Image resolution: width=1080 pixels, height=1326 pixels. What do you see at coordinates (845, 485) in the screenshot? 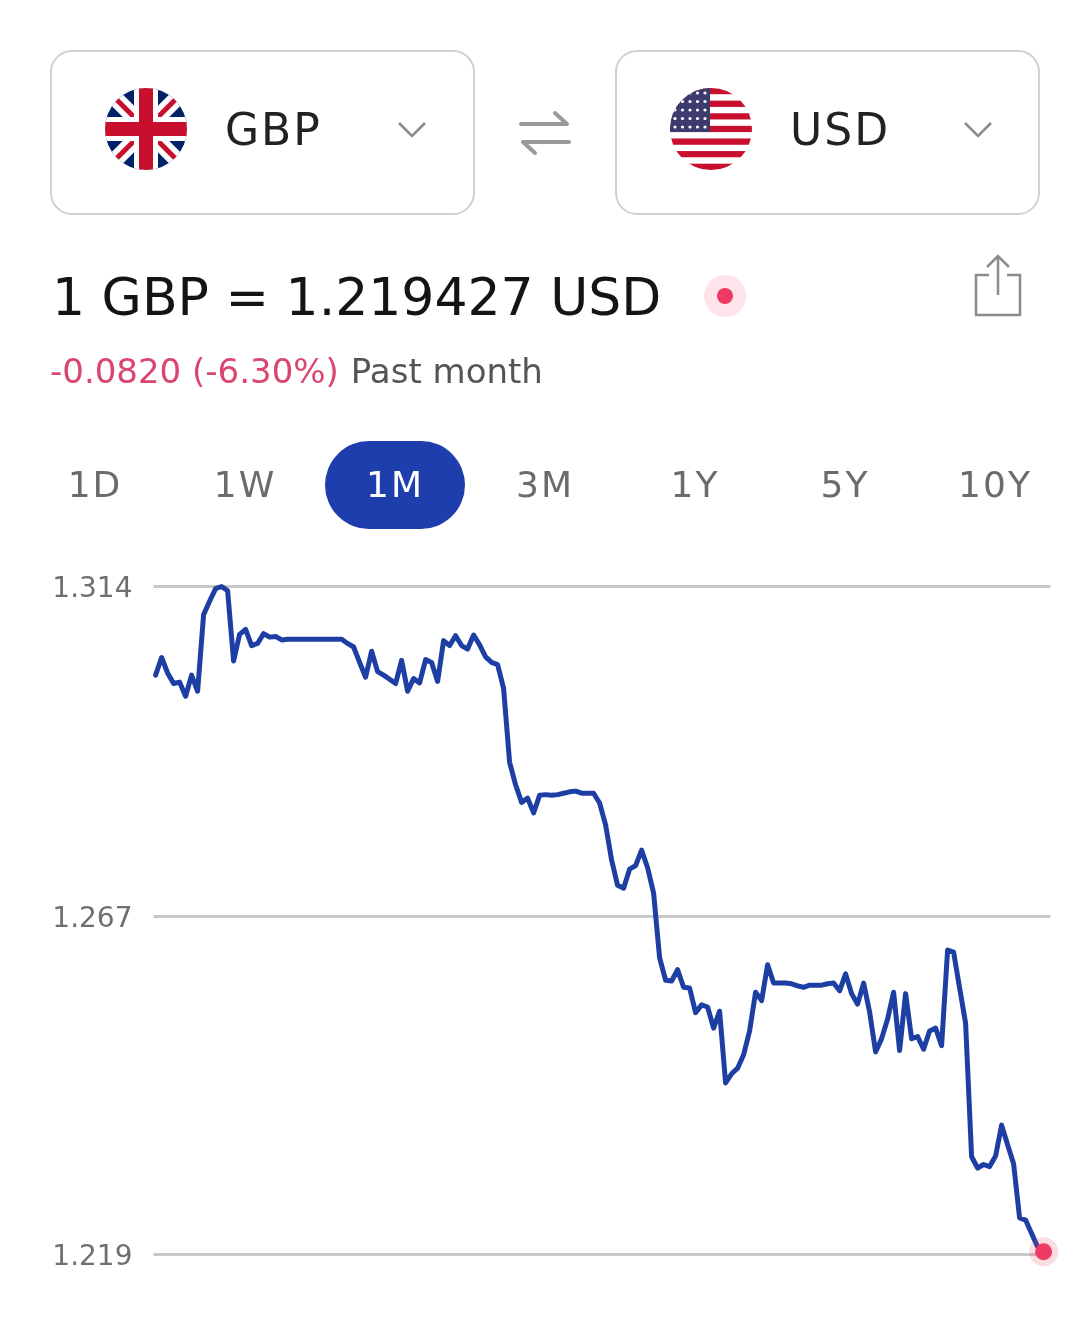
I see `text: 5Y` at bounding box center [845, 485].